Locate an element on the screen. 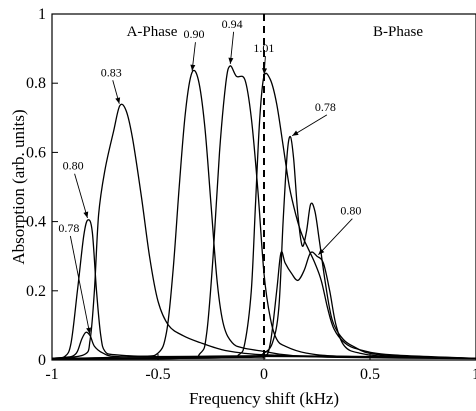  y-tick-label: 0.8 is located at coordinates (36, 83).